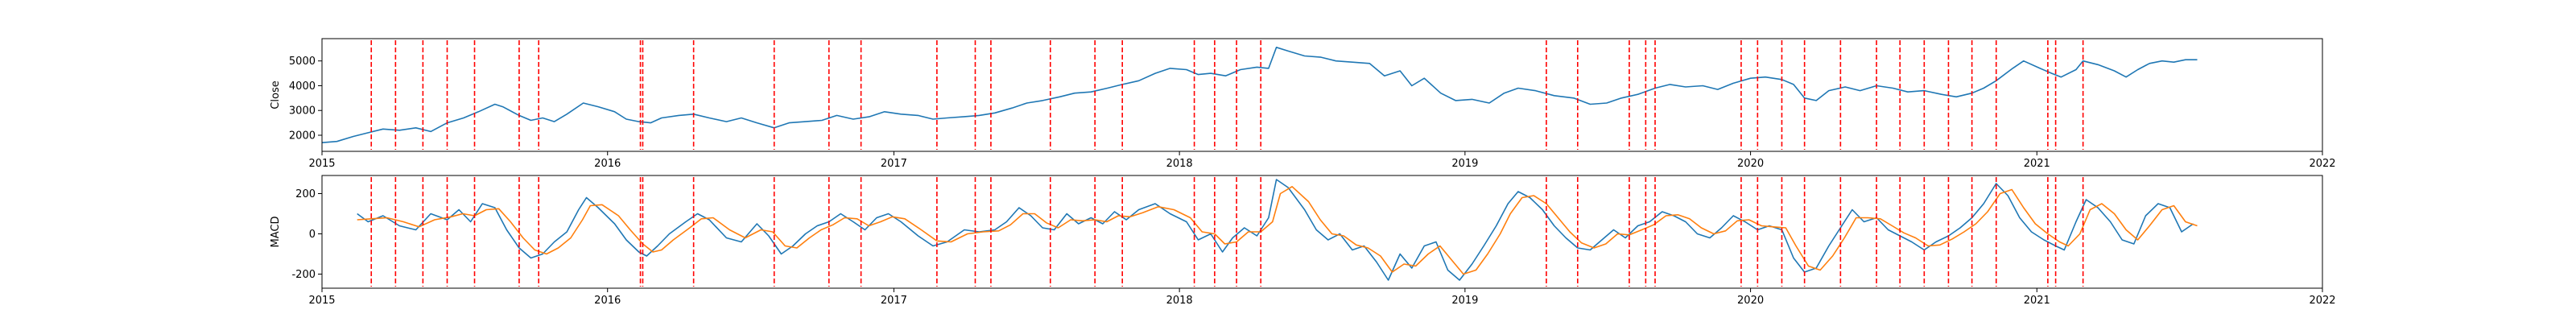 Image resolution: width=2576 pixels, height=322 pixels. I want to click on close-ytick-label-2: 4000, so click(302, 86).